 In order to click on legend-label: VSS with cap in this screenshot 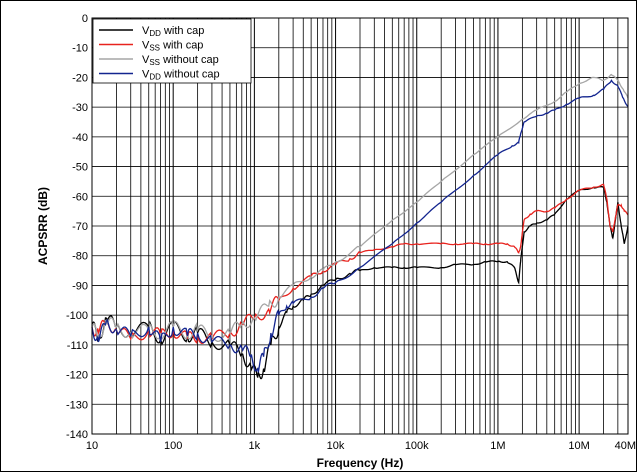, I will do `click(172, 46)`.